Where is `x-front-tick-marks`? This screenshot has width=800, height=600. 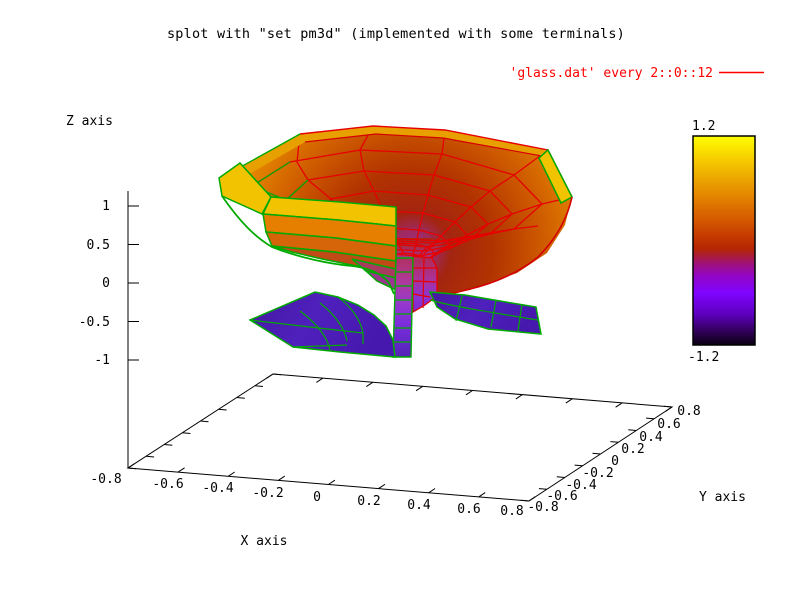 x-front-tick-marks is located at coordinates (331, 482).